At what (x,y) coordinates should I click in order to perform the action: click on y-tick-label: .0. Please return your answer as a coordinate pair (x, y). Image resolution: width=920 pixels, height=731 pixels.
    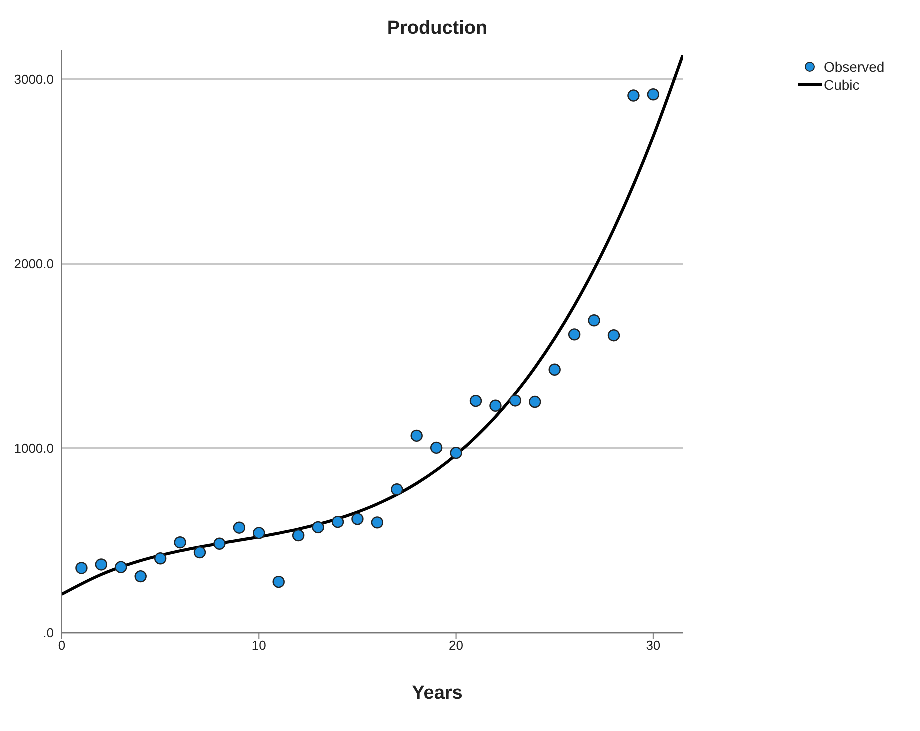
    Looking at the image, I should click on (48, 633).